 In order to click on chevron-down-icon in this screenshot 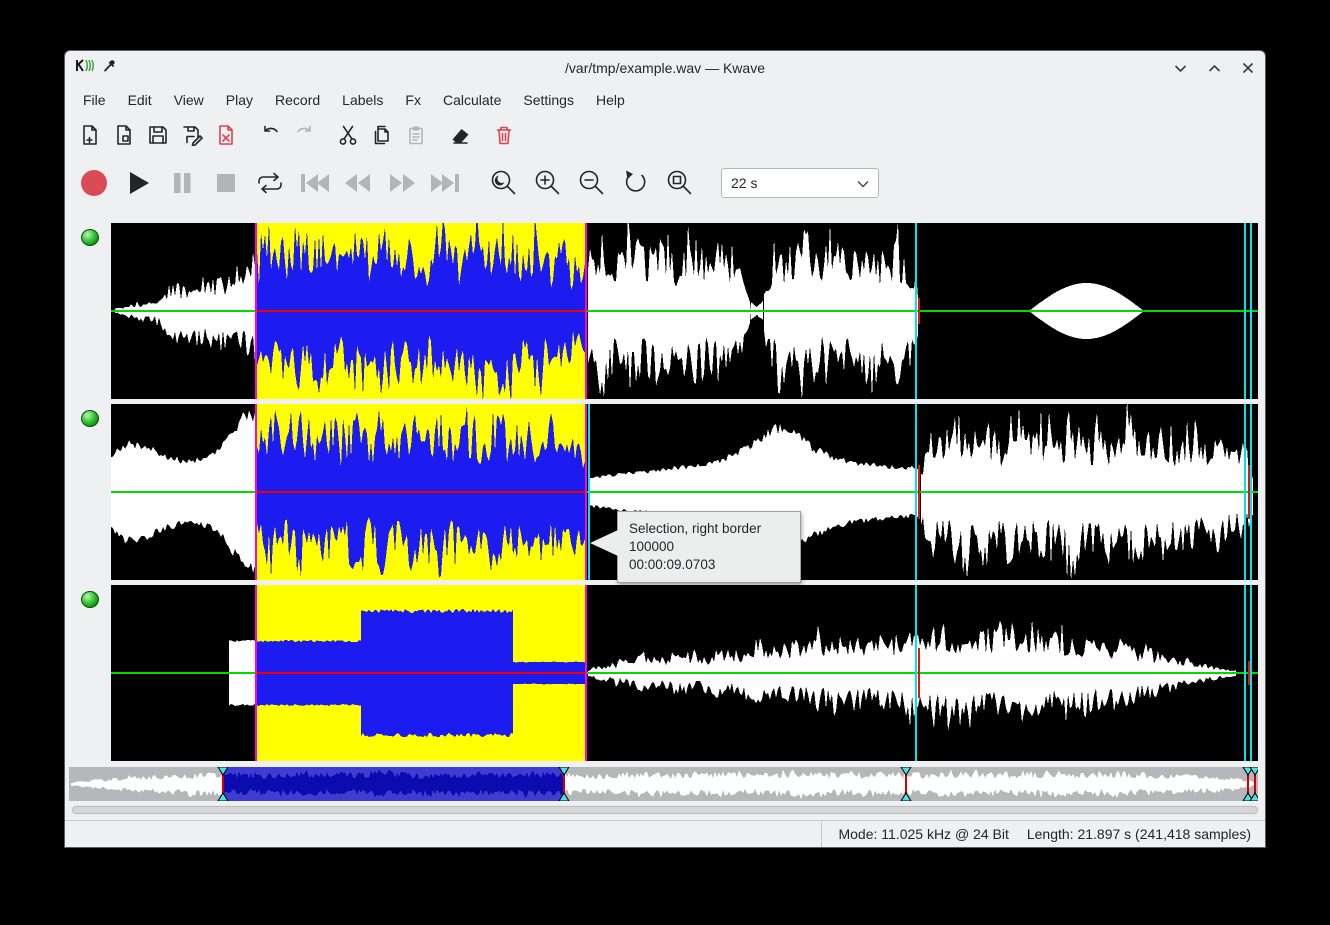, I will do `click(863, 183)`.